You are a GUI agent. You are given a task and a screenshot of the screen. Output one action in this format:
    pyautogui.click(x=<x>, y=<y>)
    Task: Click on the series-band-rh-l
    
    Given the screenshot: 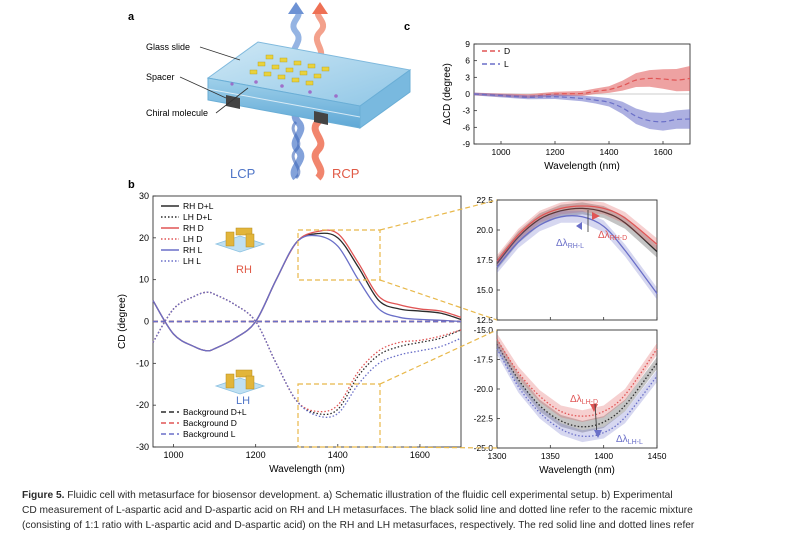 What is the action you would take?
    pyautogui.click(x=577, y=255)
    